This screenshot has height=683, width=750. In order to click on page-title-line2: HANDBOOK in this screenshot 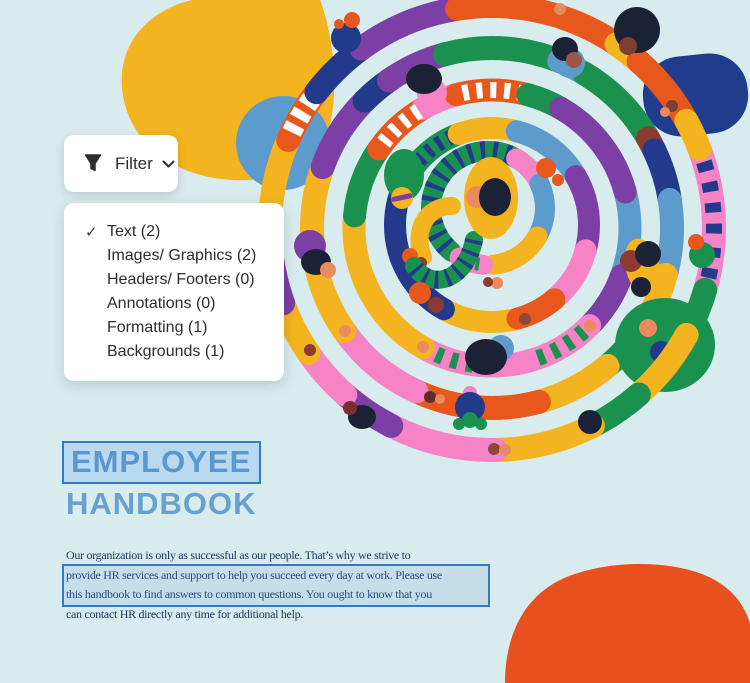, I will do `click(161, 503)`.